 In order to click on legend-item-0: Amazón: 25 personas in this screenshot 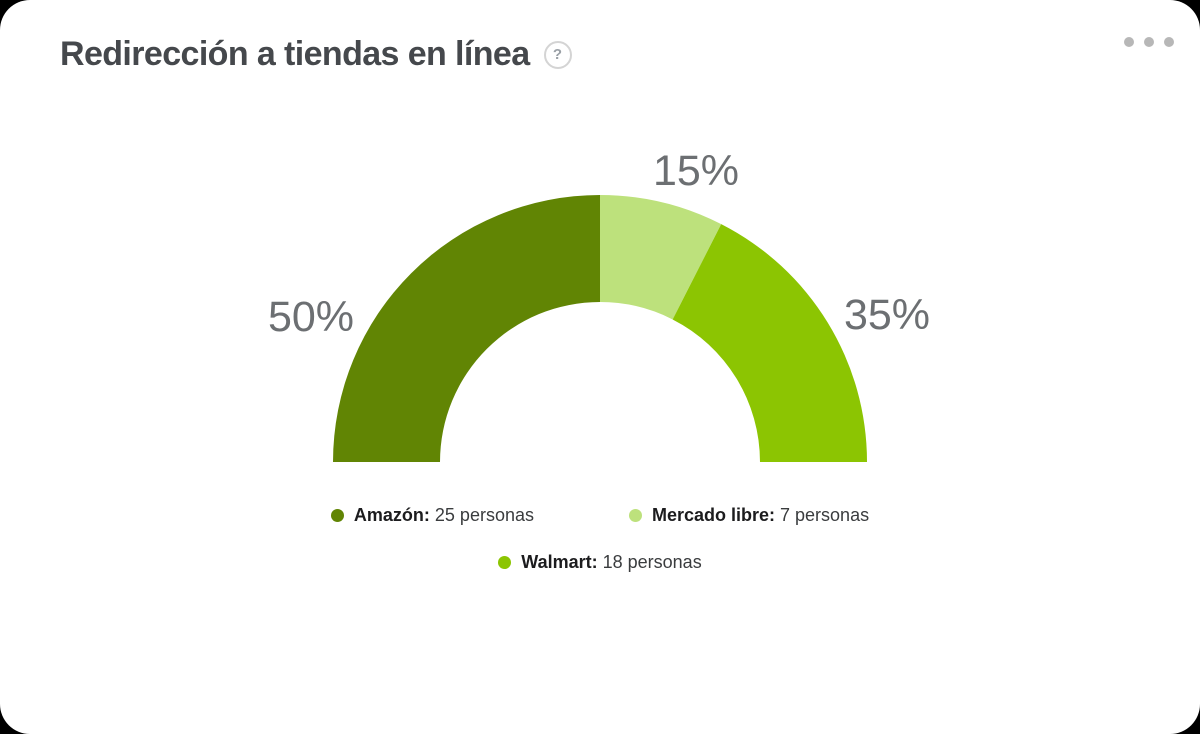, I will do `click(432, 515)`.